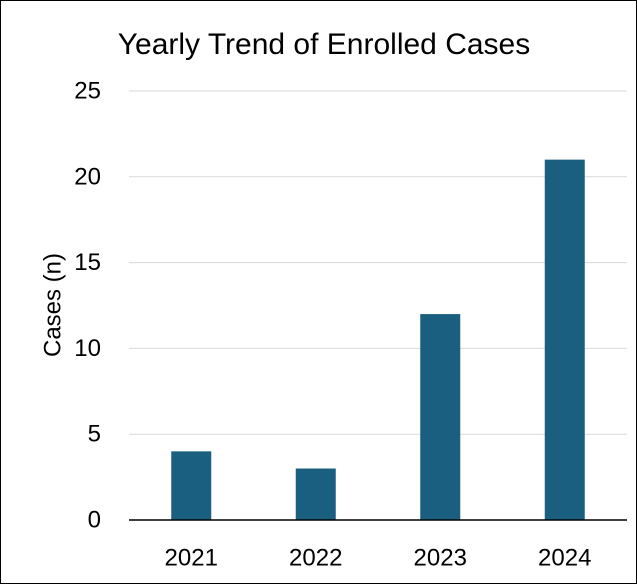 This screenshot has width=637, height=585. I want to click on y-tick-label: 15, so click(87, 262).